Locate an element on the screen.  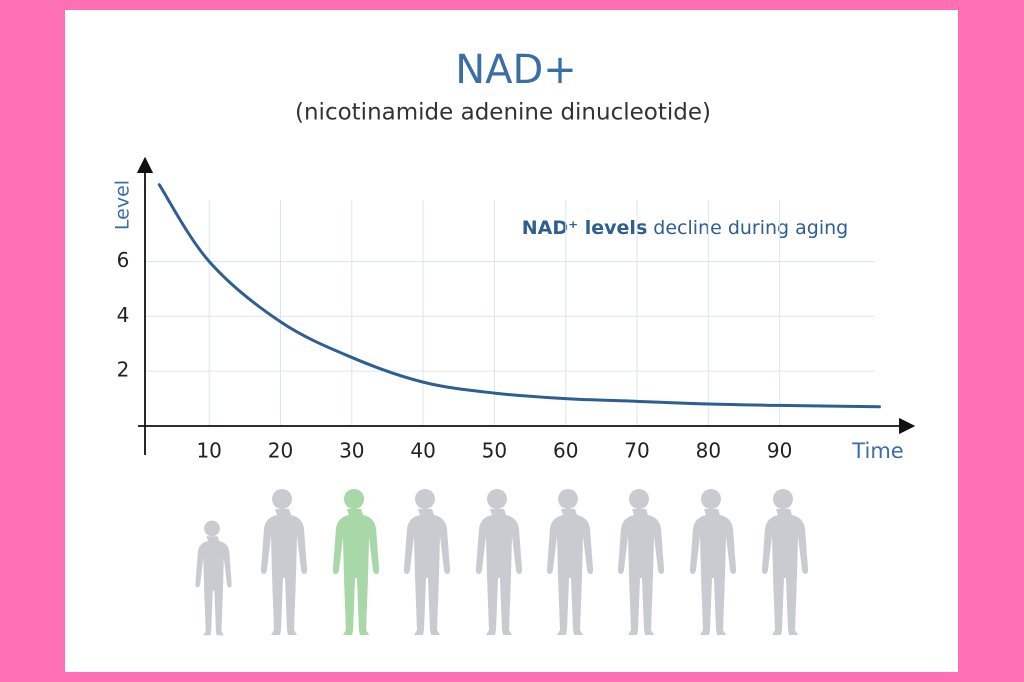
y-axis-label: Level is located at coordinates (123, 205).